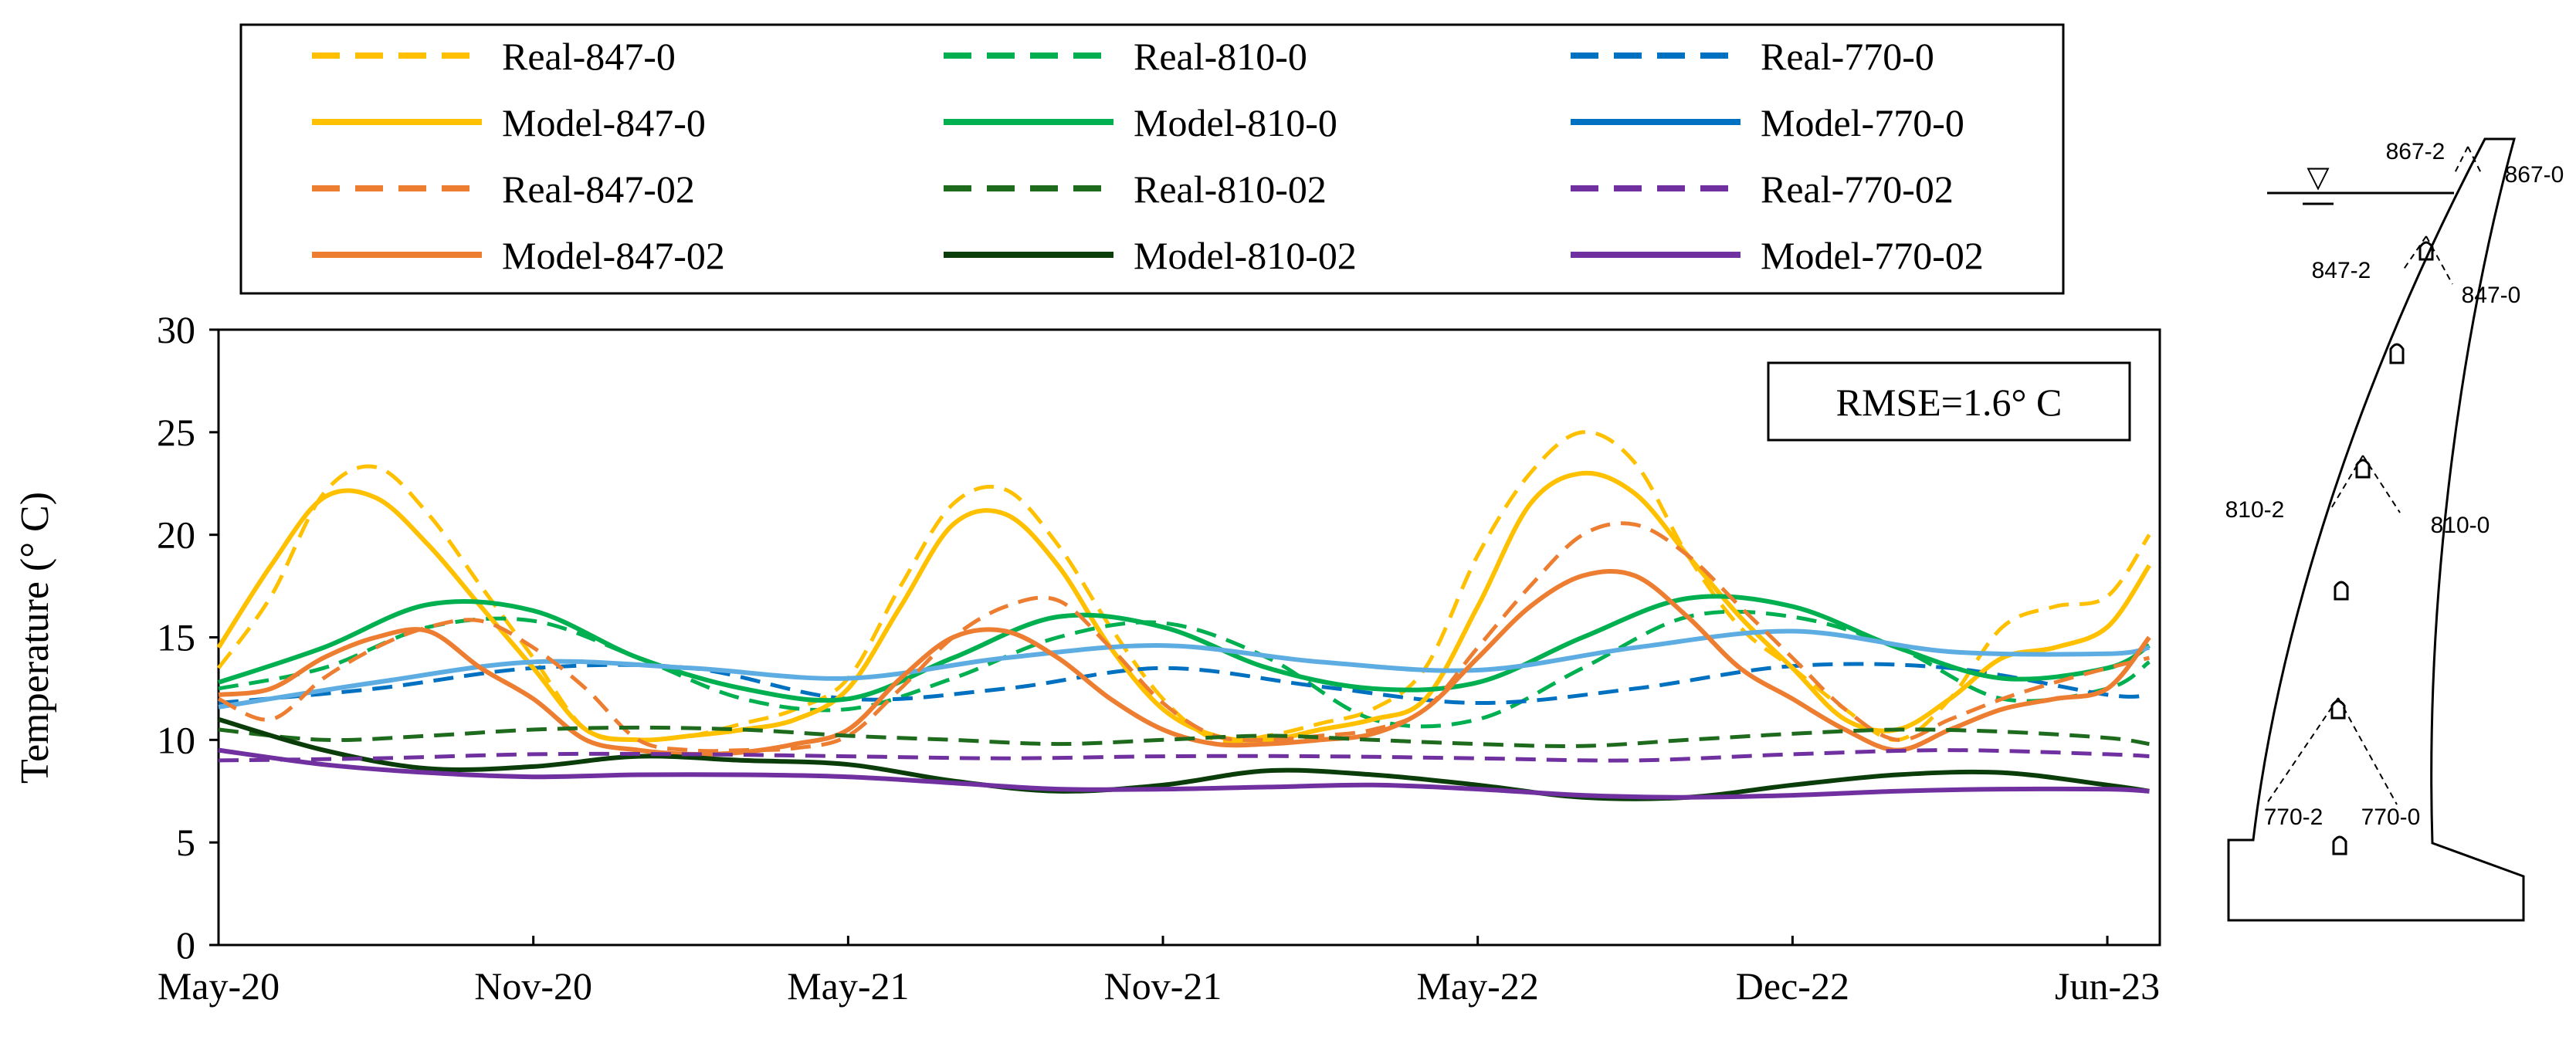 Image resolution: width=2576 pixels, height=1050 pixels. What do you see at coordinates (219, 986) in the screenshot?
I see `x-tick-label: May-20` at bounding box center [219, 986].